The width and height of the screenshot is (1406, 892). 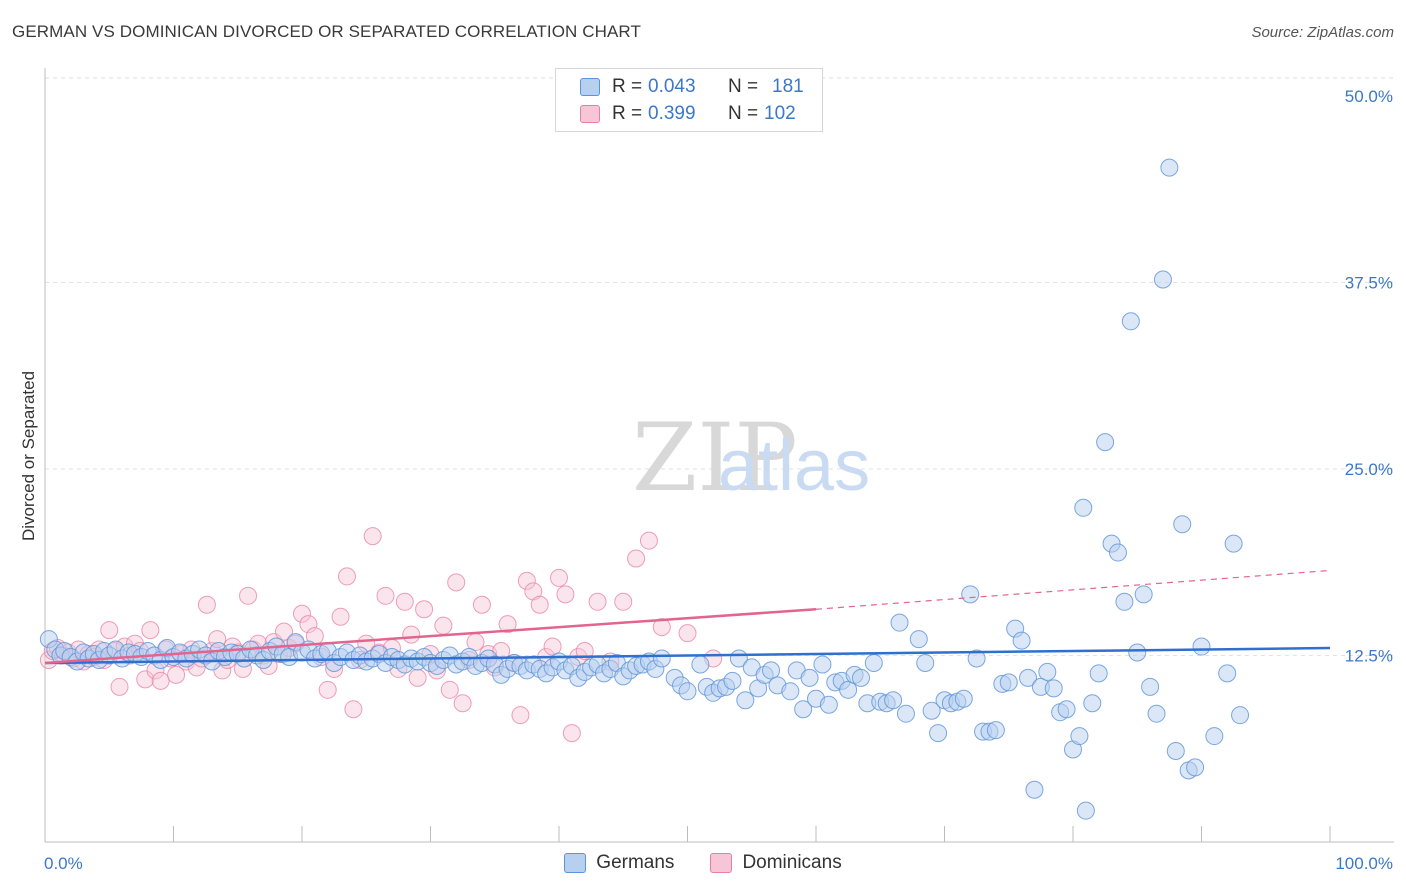 I want to click on dominicans-label: Dominicans, so click(x=792, y=862).